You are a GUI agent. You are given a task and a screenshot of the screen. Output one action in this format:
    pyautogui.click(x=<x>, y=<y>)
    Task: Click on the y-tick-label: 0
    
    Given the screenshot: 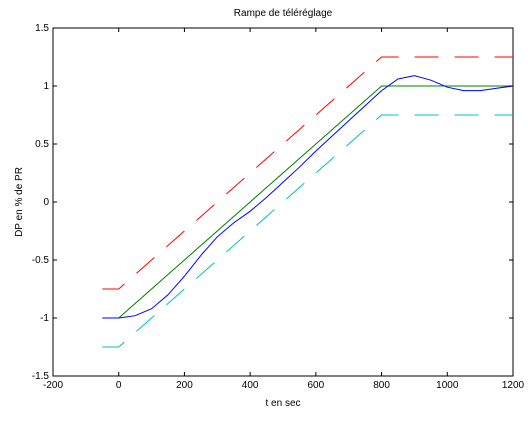 What is the action you would take?
    pyautogui.click(x=46, y=202)
    